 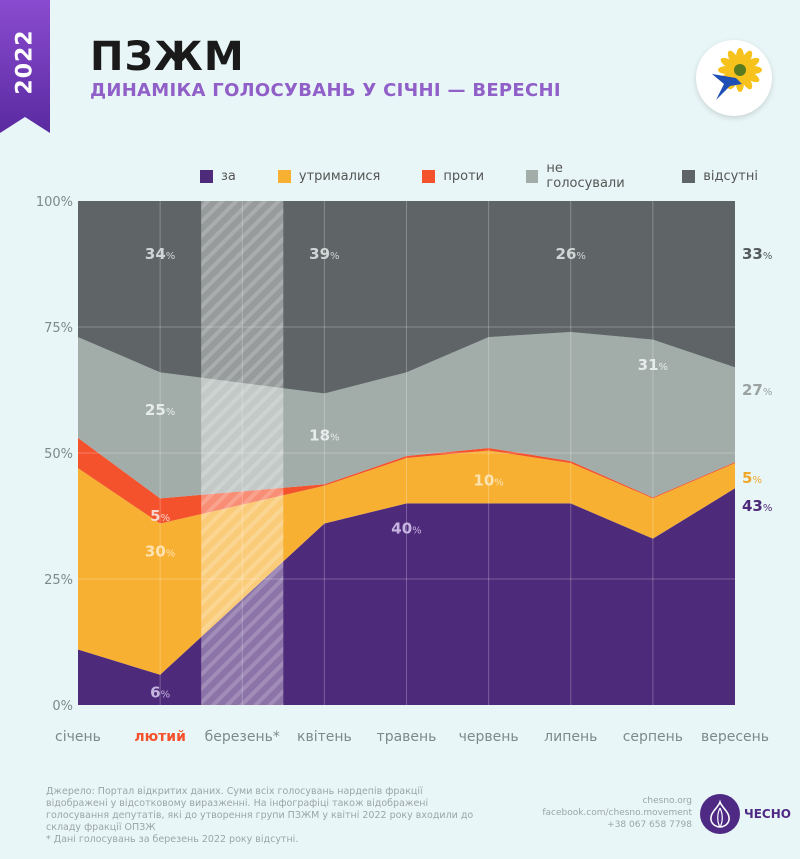 I want to click on x-tick-label: березень*, so click(x=242, y=737).